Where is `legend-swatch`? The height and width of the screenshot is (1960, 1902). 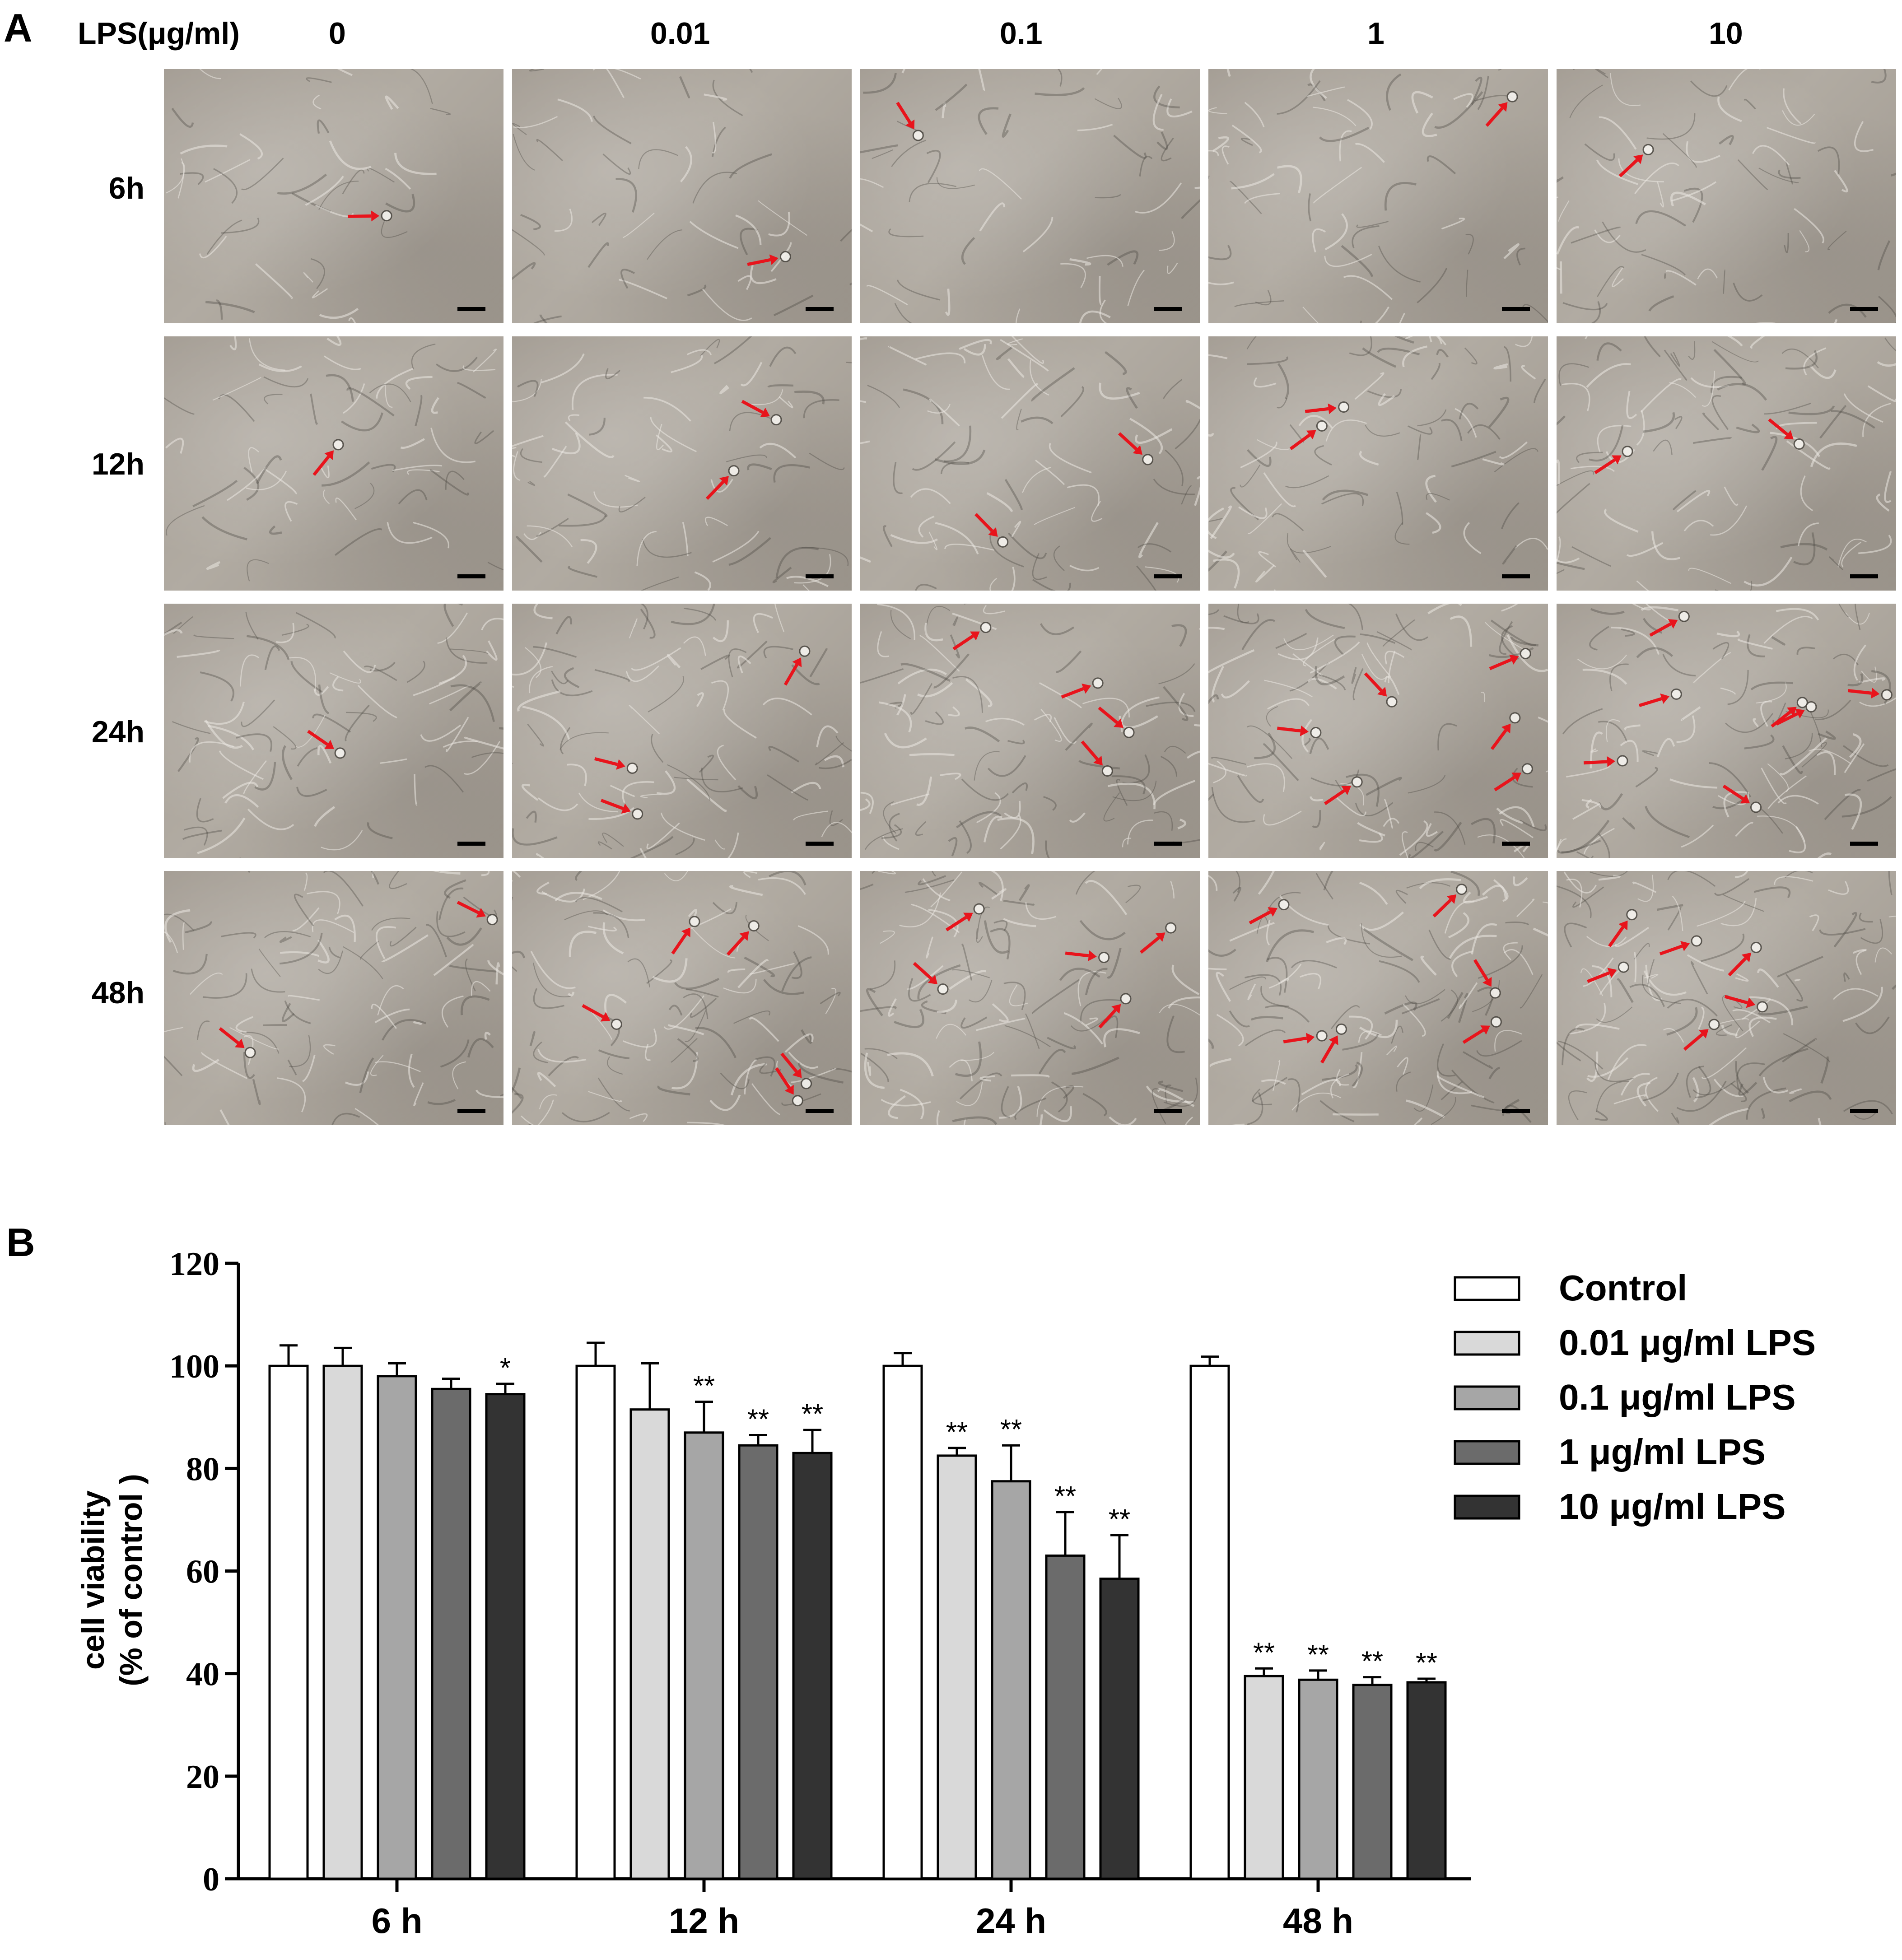
legend-swatch is located at coordinates (1487, 1343).